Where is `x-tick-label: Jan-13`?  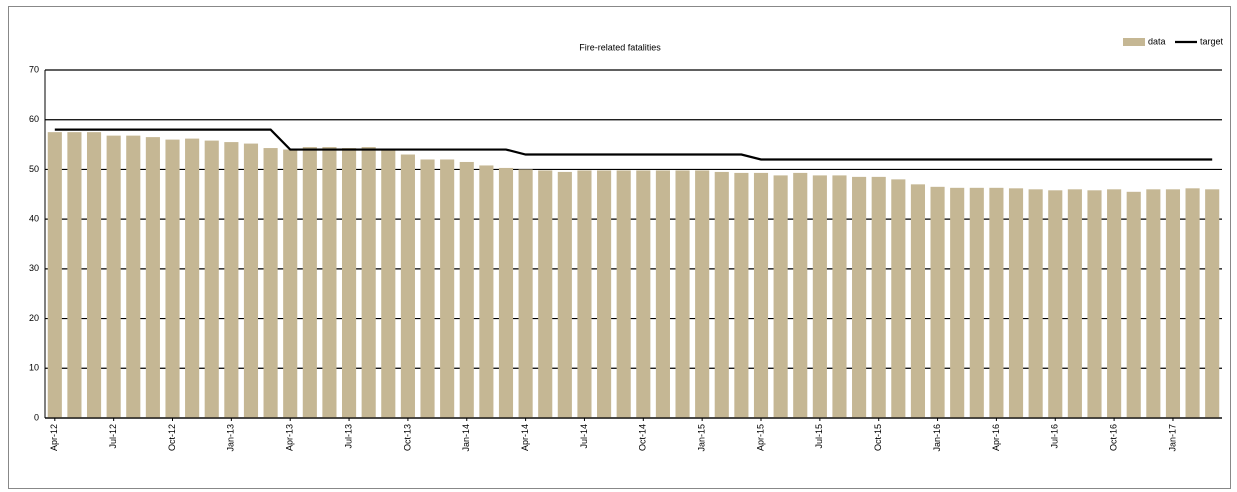 x-tick-label: Jan-13 is located at coordinates (231, 438).